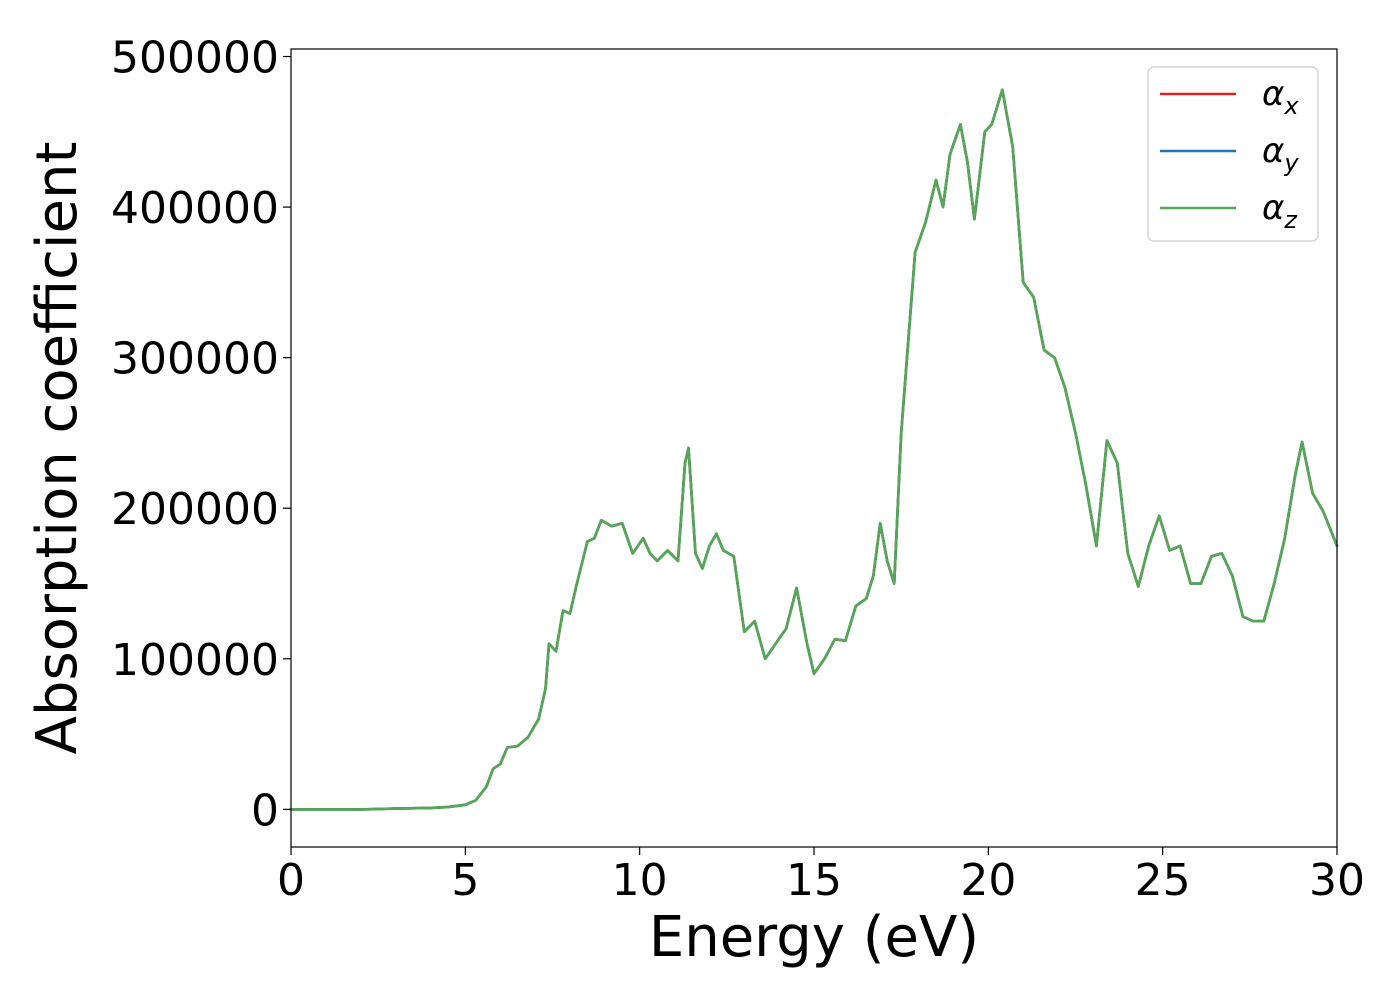 This screenshot has height=1000, width=1400. I want to click on y-tick-label: 0, so click(265, 810).